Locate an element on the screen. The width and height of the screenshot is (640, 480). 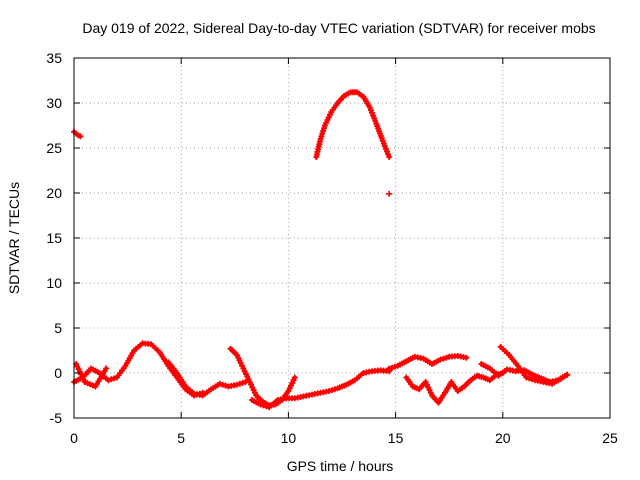
series-early-arc is located at coordinates (77, 134).